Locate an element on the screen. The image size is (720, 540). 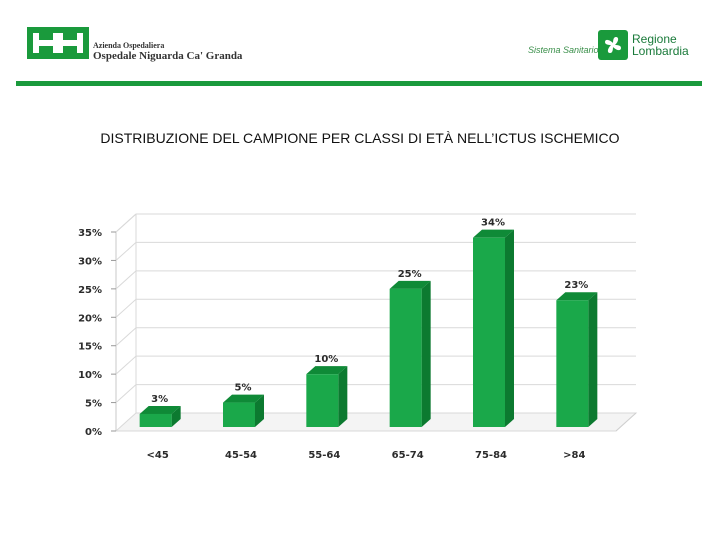
y-tick-label: 30% is located at coordinates (90, 261).